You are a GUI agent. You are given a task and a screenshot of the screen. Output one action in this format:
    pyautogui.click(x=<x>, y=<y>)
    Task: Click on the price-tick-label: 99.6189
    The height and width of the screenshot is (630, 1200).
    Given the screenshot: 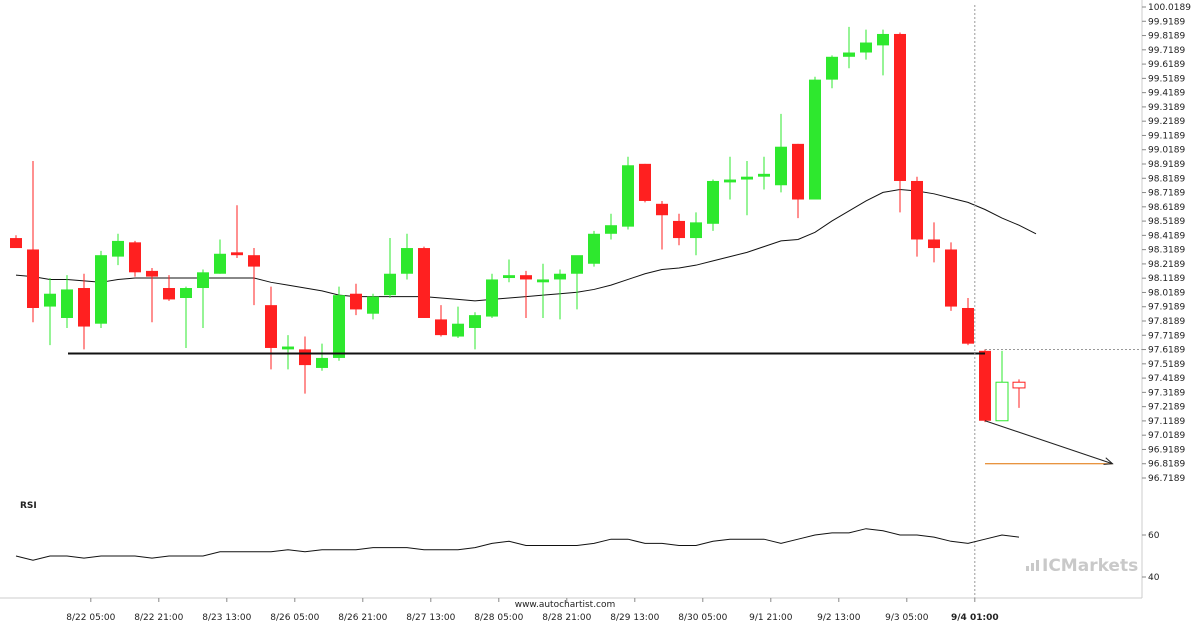 What is the action you would take?
    pyautogui.click(x=1166, y=65)
    